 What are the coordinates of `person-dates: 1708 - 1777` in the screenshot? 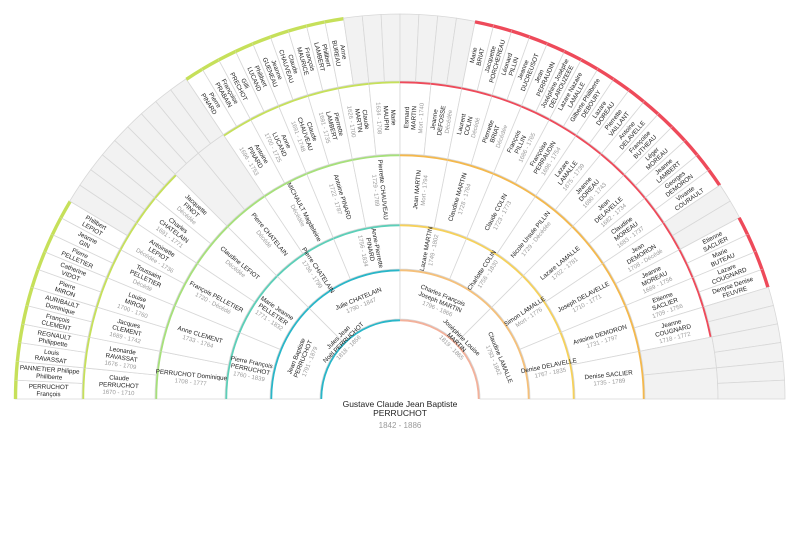 It's located at (190, 382).